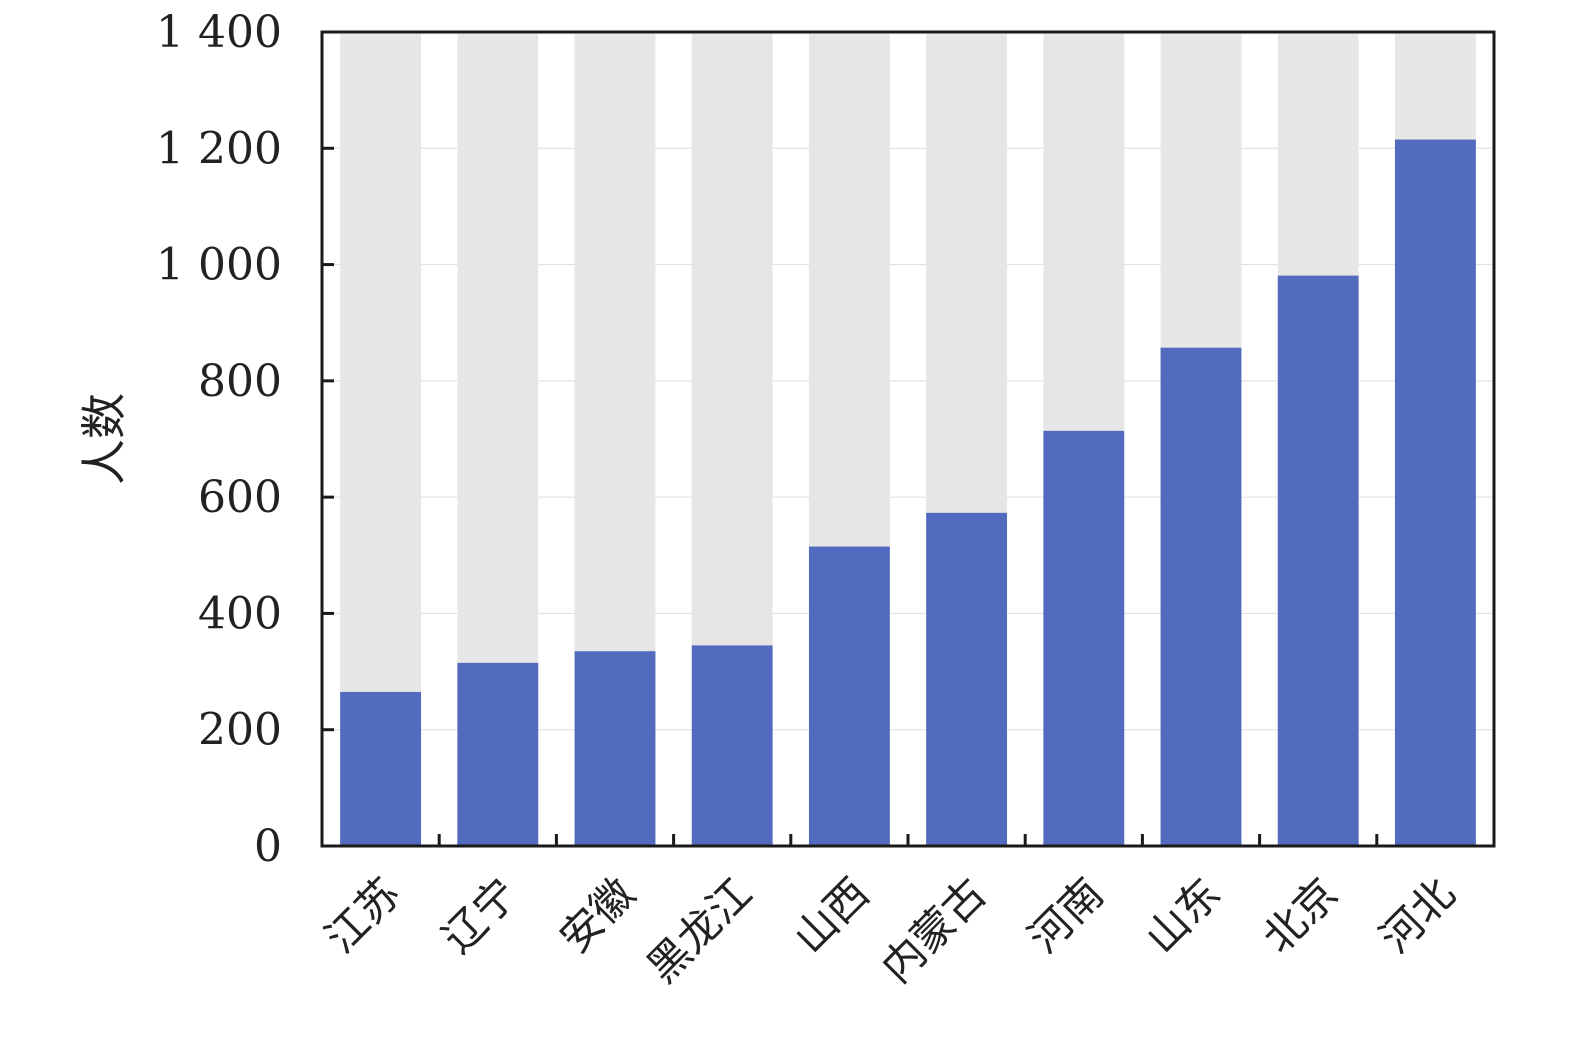  I want to click on y-tick-label: 400, so click(240, 613).